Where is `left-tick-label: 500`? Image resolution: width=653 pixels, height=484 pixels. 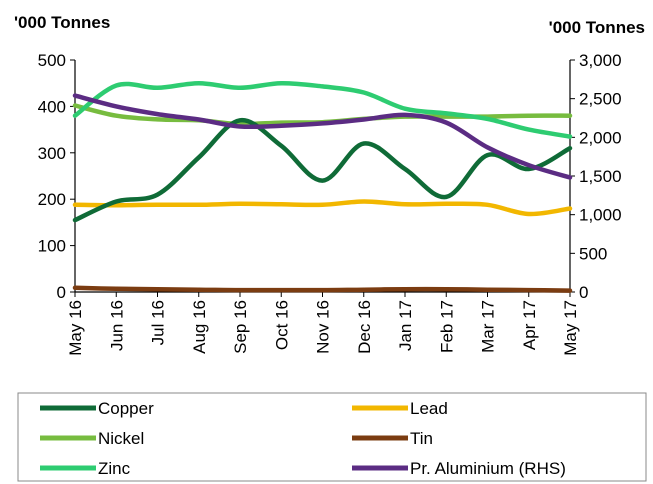
left-tick-label: 500 is located at coordinates (52, 60).